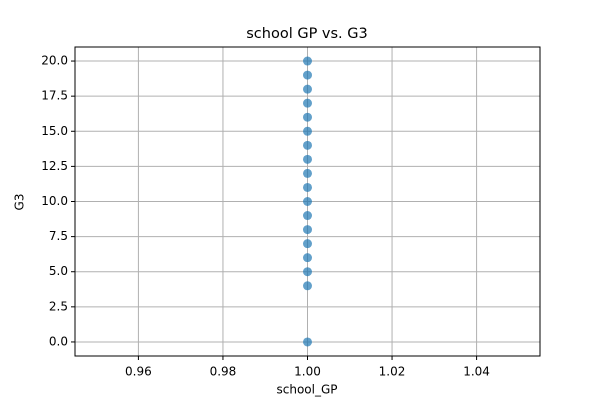 This screenshot has width=600, height=400. What do you see at coordinates (54, 96) in the screenshot?
I see `y-tick-label: 17.5` at bounding box center [54, 96].